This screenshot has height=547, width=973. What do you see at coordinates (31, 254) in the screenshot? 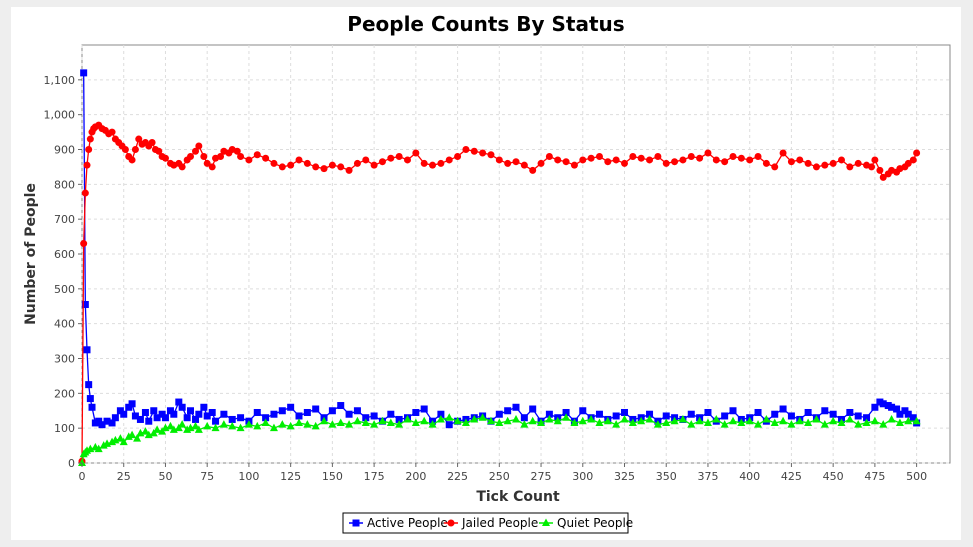
I see `y-axis-label: Number of People` at bounding box center [31, 254].